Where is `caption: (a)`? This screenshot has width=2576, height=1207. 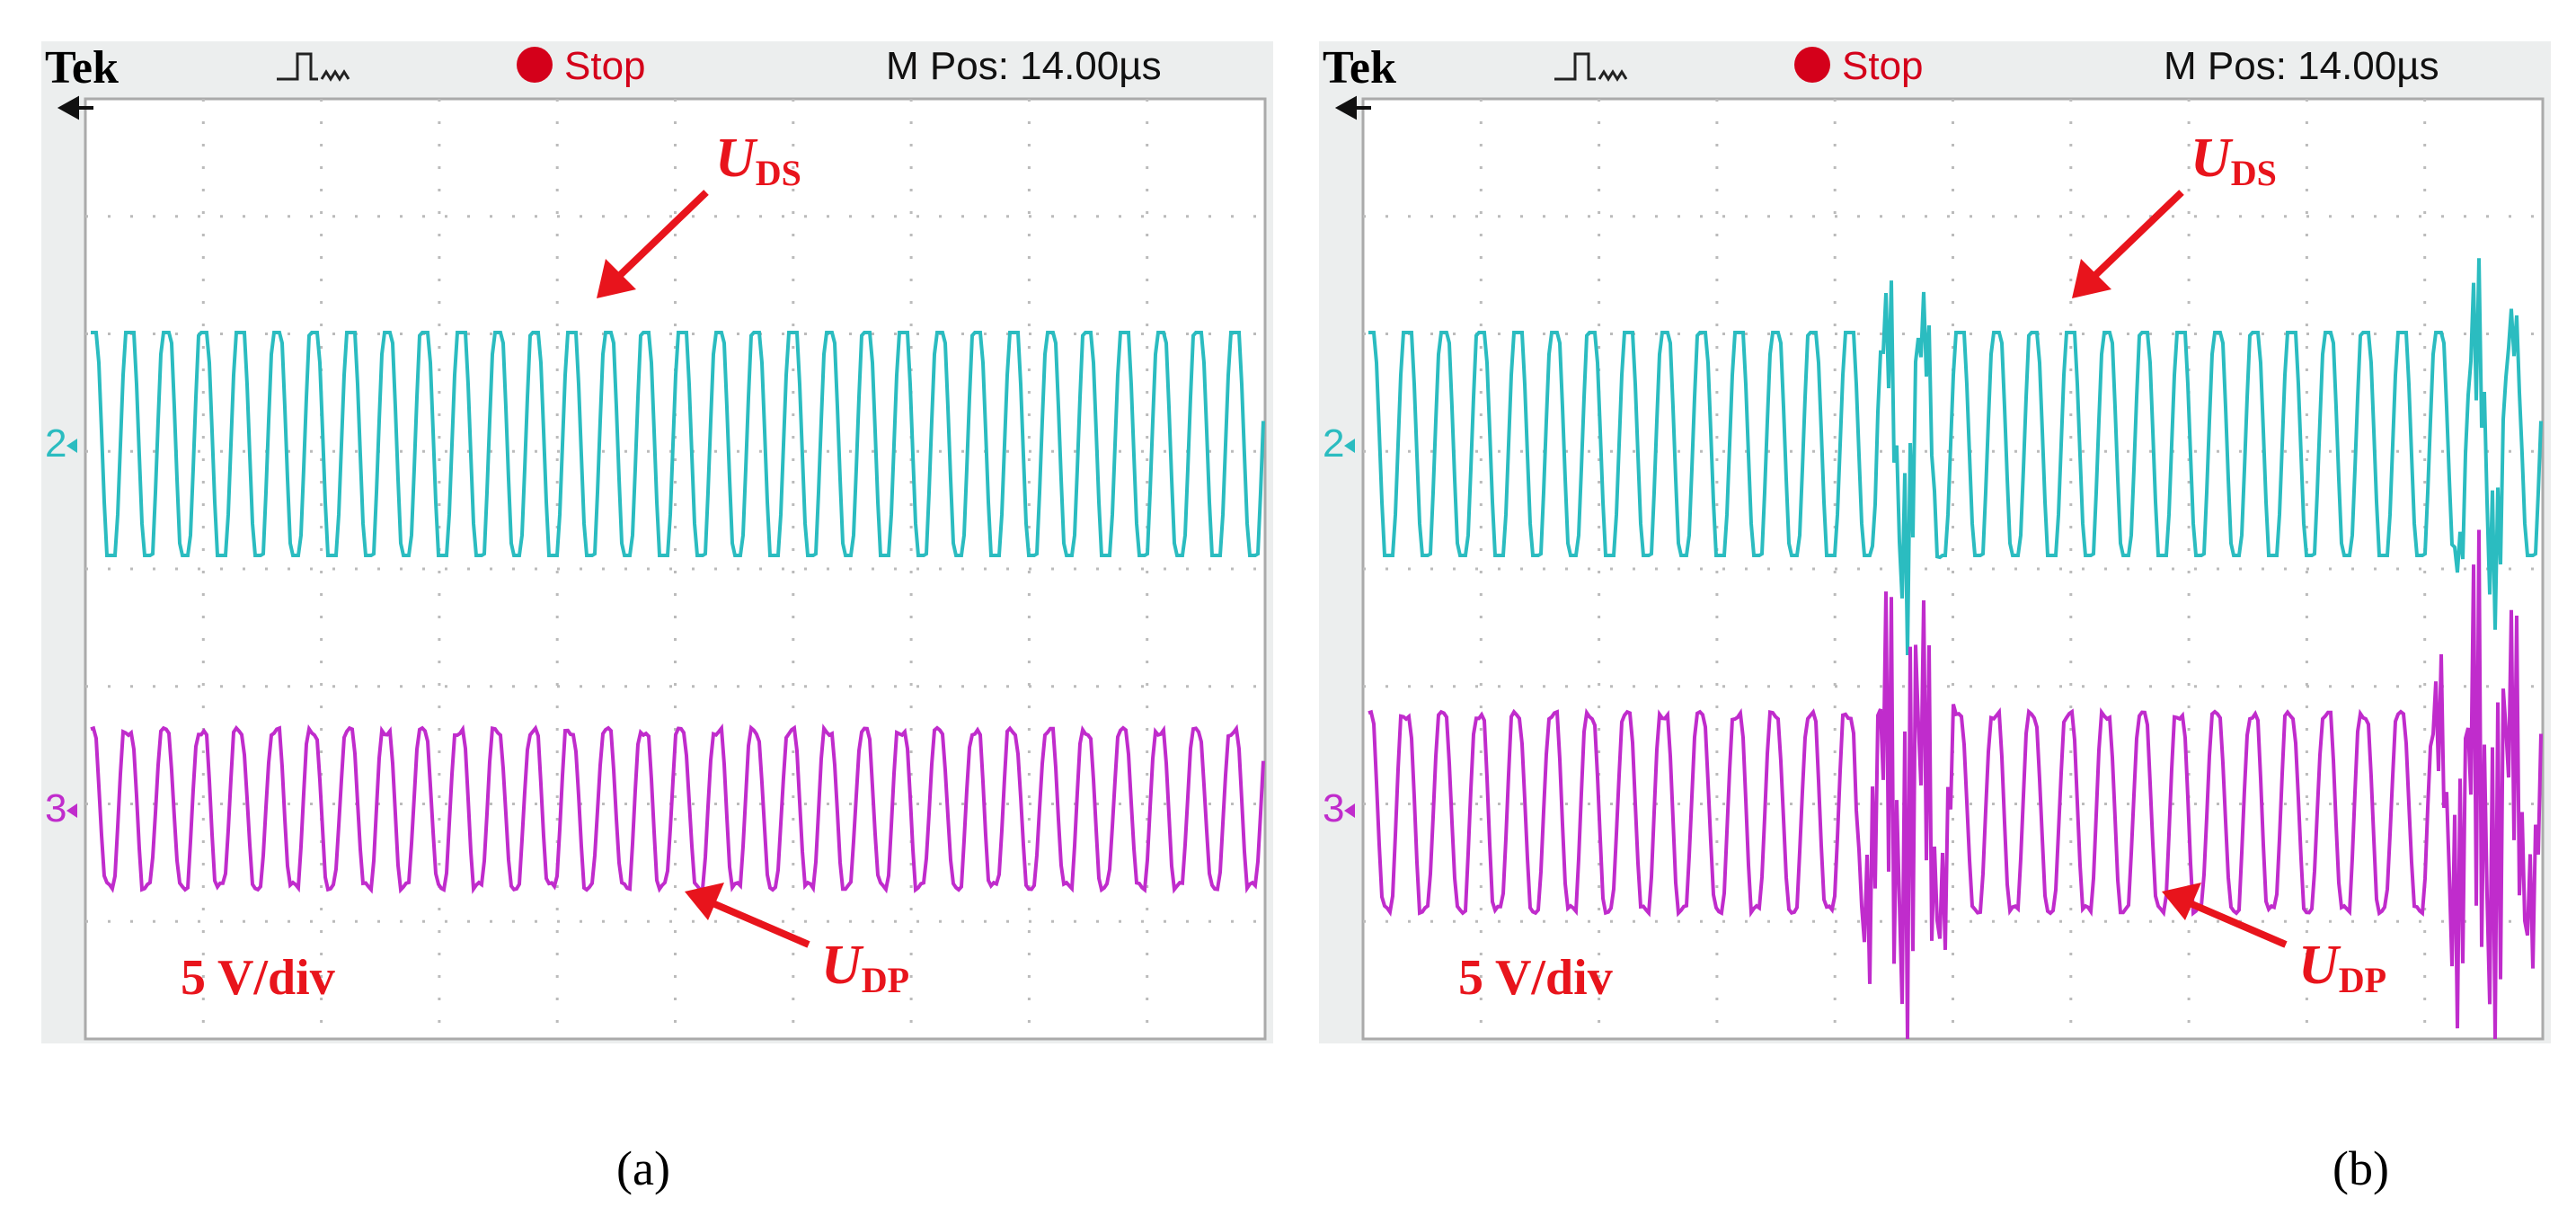
caption: (a) is located at coordinates (643, 1168).